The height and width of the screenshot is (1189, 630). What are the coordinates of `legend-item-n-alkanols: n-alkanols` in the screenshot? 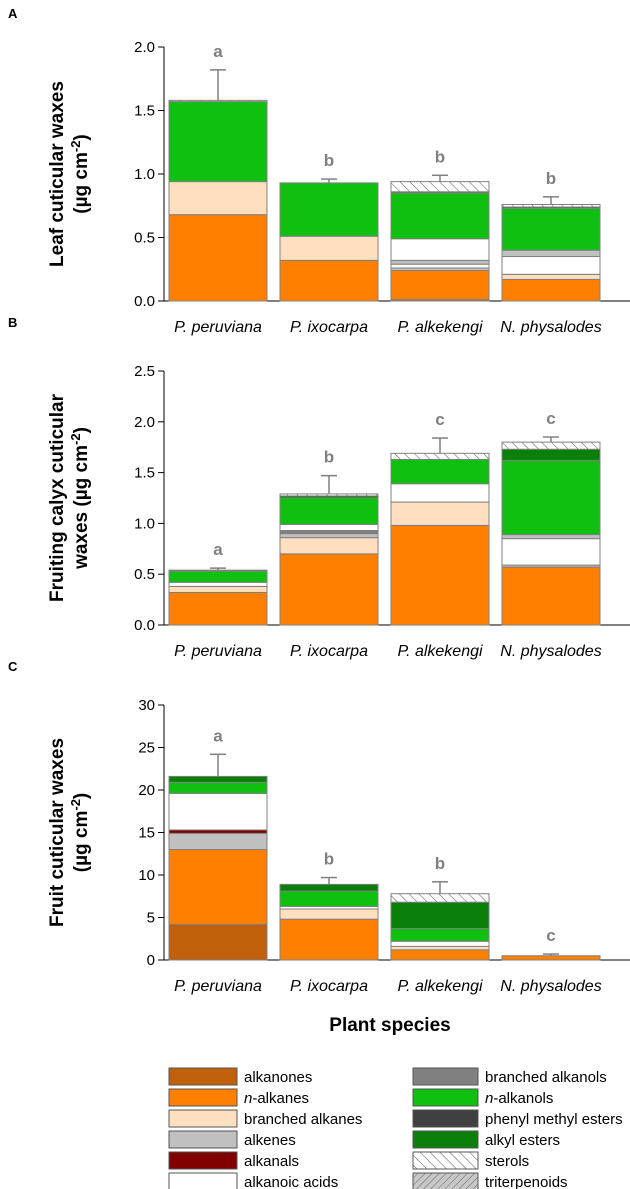 It's located at (482, 1097).